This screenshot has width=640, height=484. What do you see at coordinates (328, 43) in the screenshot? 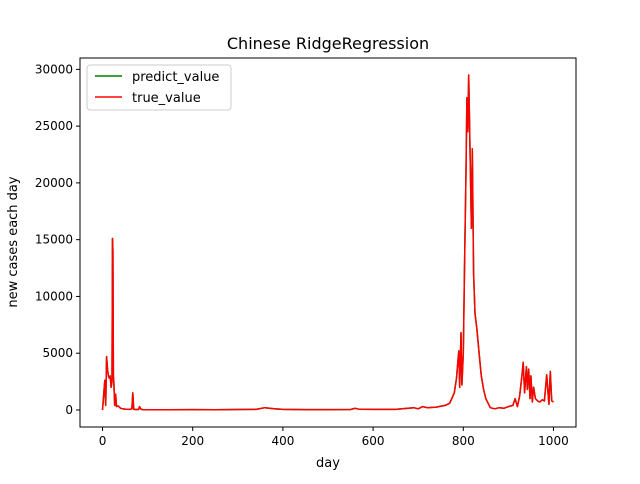
I see `chart-title: Chinese RidgeRegression` at bounding box center [328, 43].